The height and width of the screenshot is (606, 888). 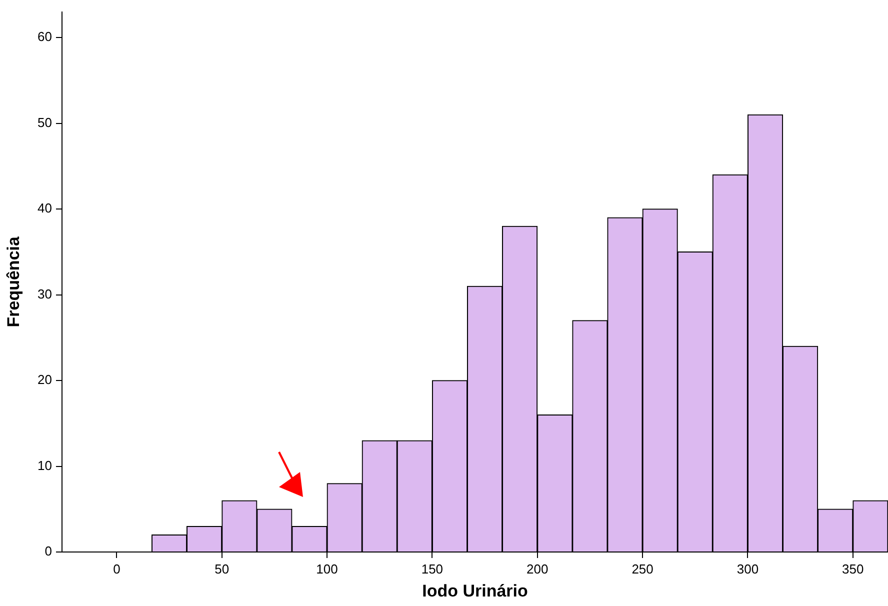 What do you see at coordinates (45, 208) in the screenshot?
I see `y-tick-label: 40` at bounding box center [45, 208].